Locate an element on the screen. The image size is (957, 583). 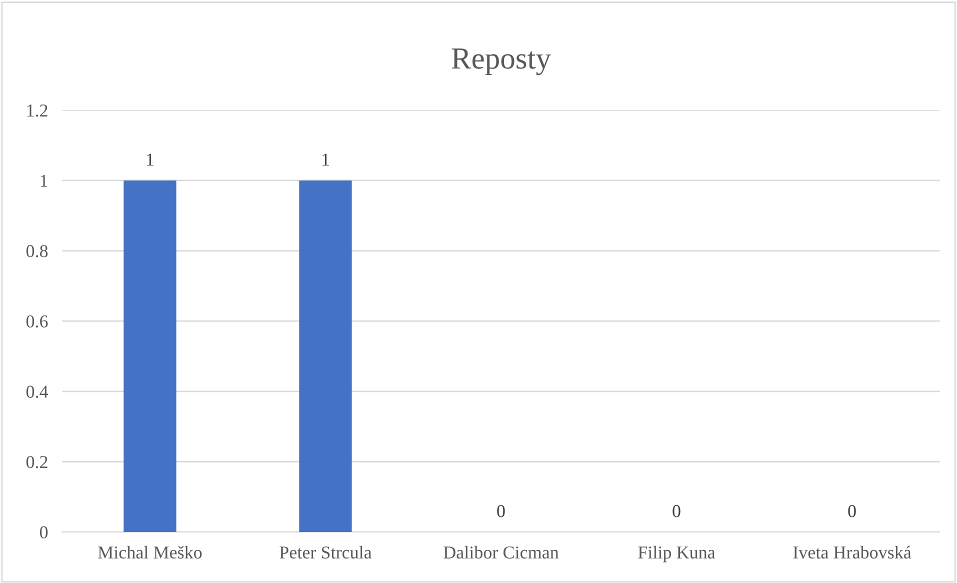
x-tick-label: Filip Kuna is located at coordinates (677, 554).